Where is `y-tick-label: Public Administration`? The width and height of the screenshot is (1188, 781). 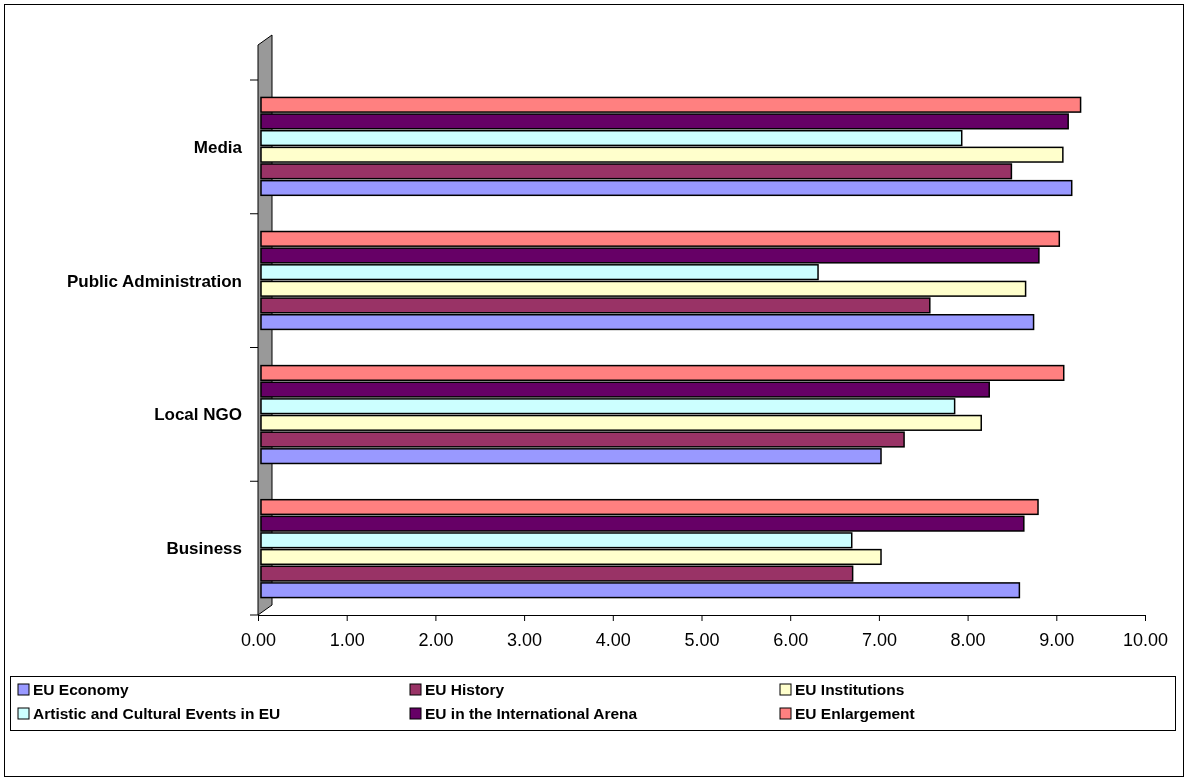
y-tick-label: Public Administration is located at coordinates (154, 281).